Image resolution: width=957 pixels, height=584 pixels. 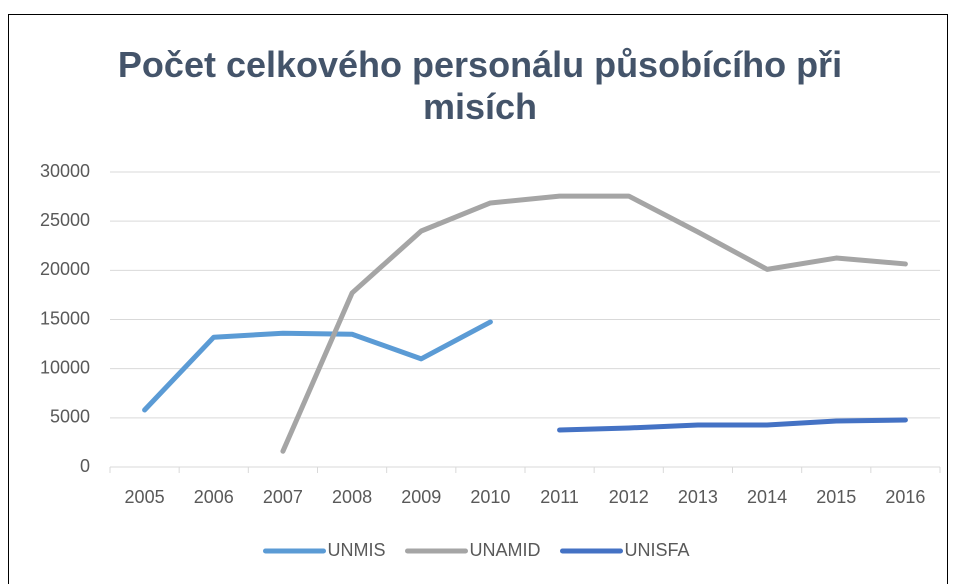 I want to click on y-tick-label: 30000, so click(x=65, y=171).